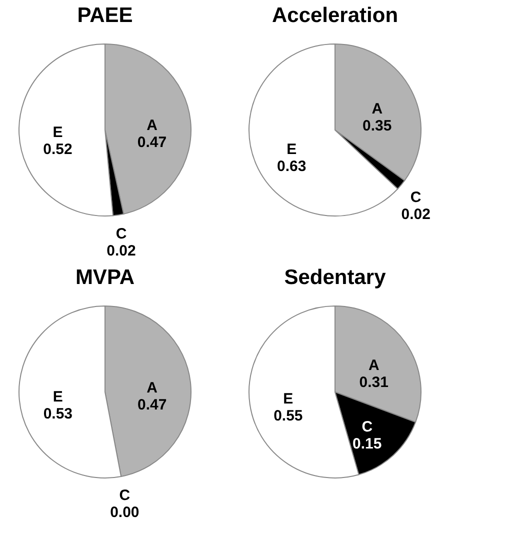 The height and width of the screenshot is (544, 526). Describe the element at coordinates (105, 15) in the screenshot. I see `chart-title: PAEE` at that location.